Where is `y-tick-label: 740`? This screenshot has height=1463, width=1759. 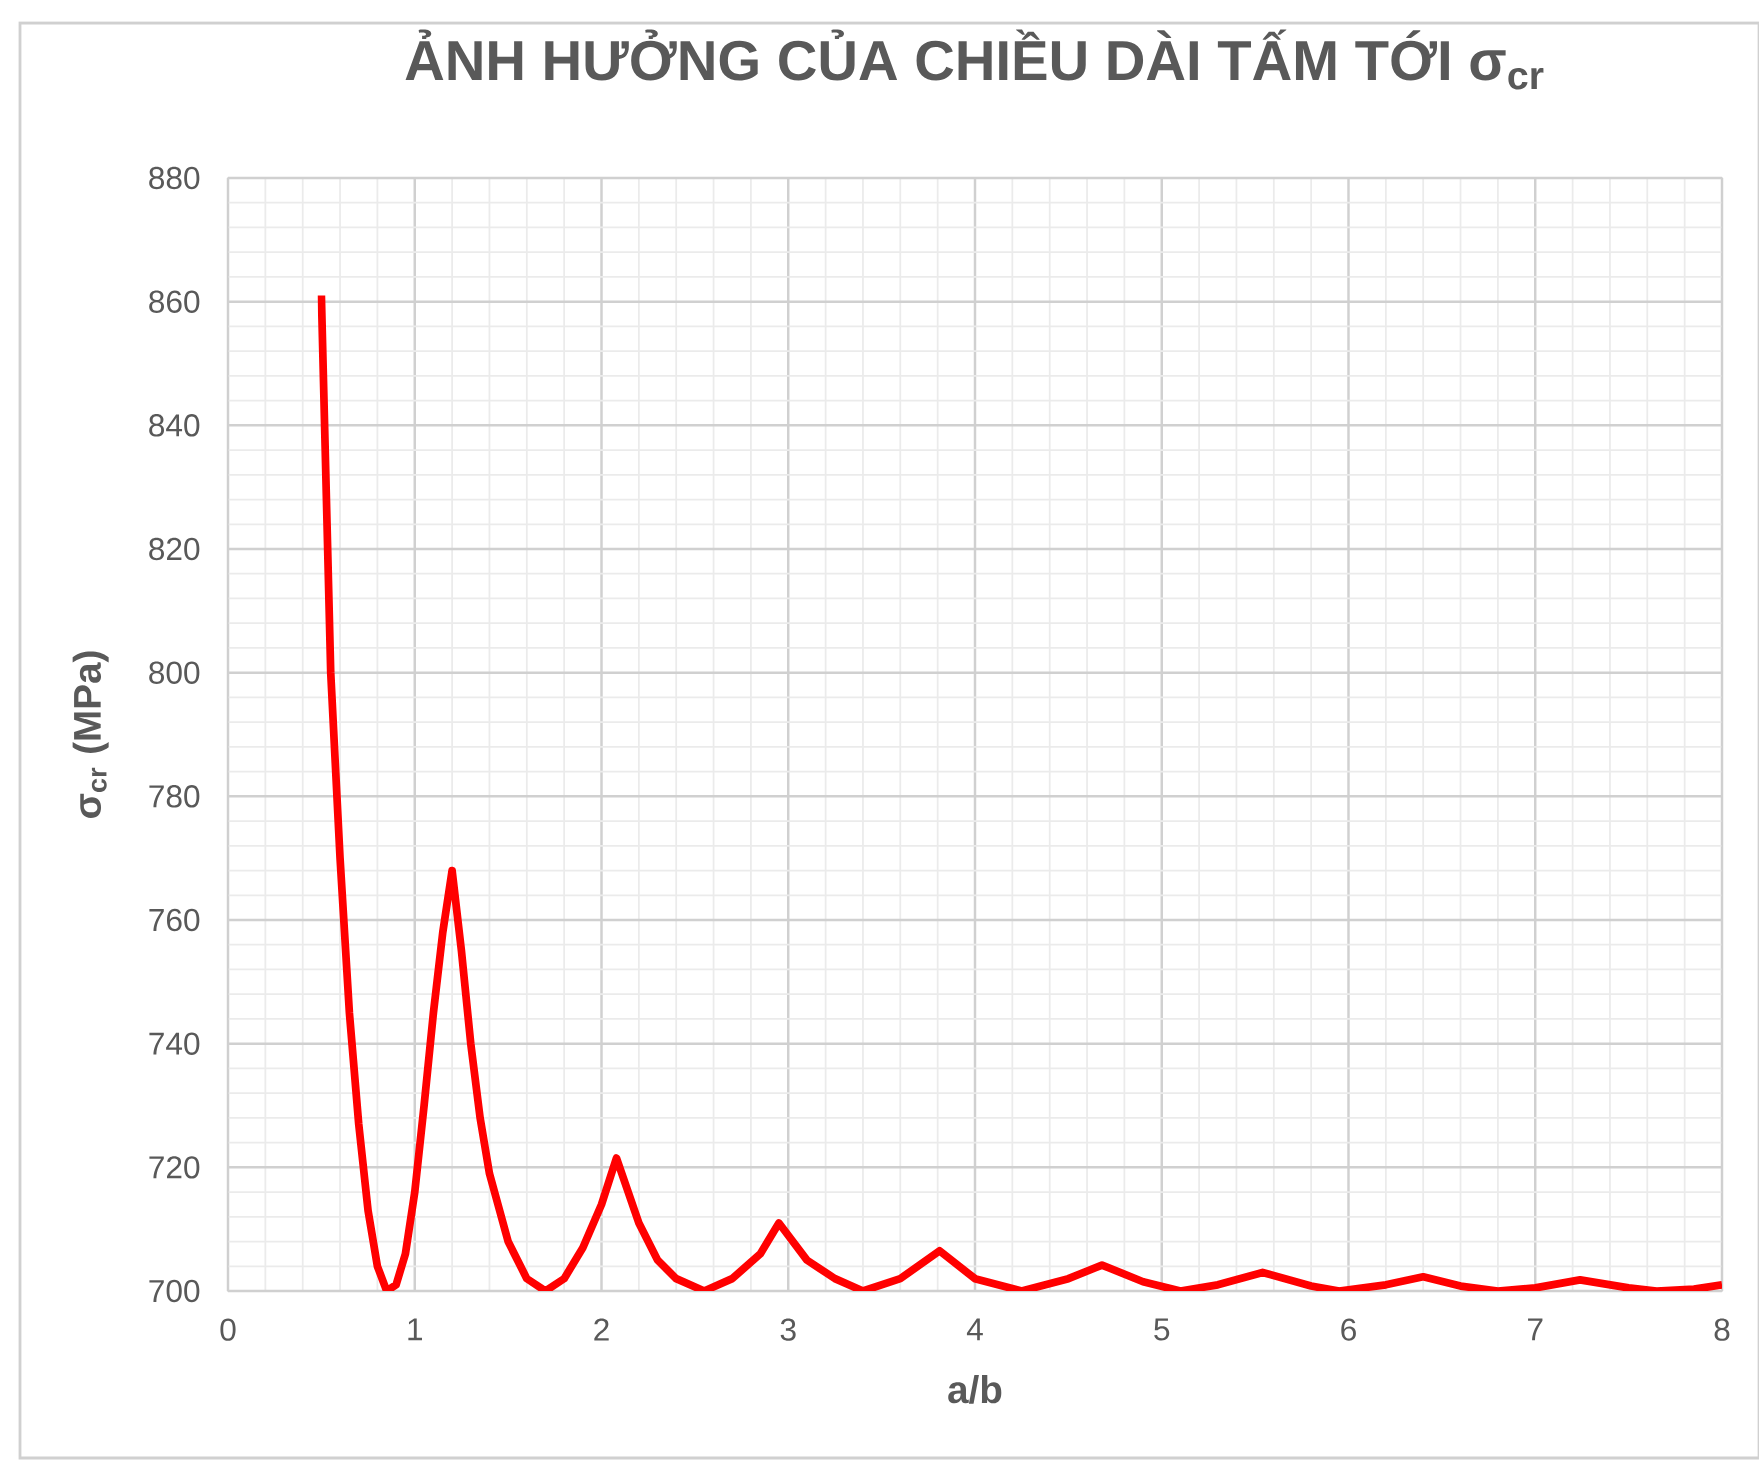 y-tick-label: 740 is located at coordinates (174, 1043).